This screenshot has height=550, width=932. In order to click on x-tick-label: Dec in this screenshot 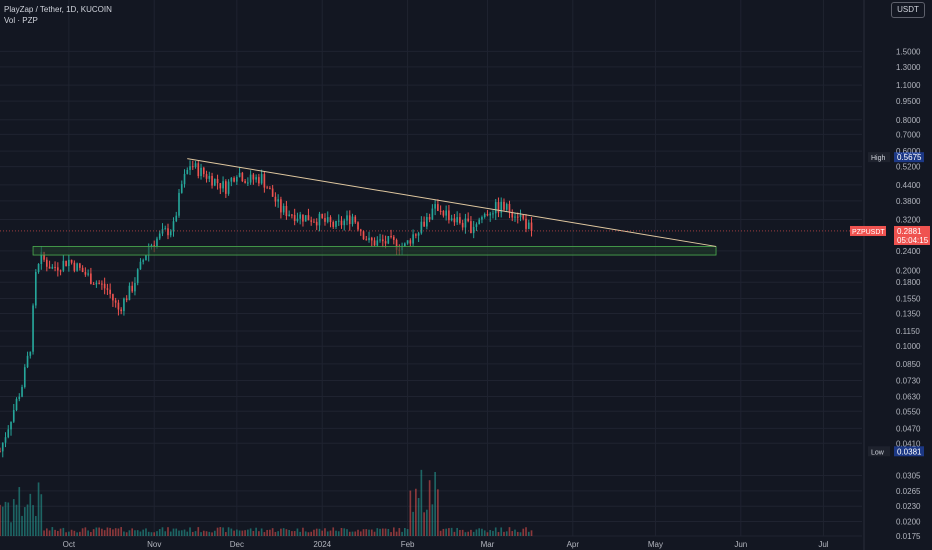, I will do `click(237, 544)`.